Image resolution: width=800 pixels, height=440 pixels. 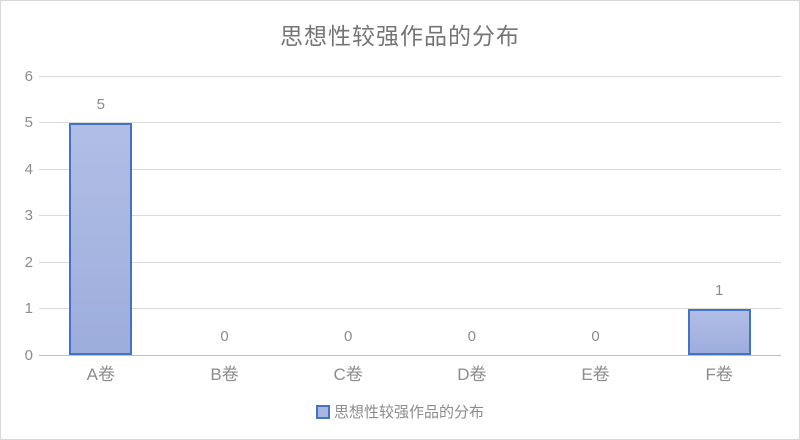 I want to click on x-category-label: C卷, so click(x=348, y=374).